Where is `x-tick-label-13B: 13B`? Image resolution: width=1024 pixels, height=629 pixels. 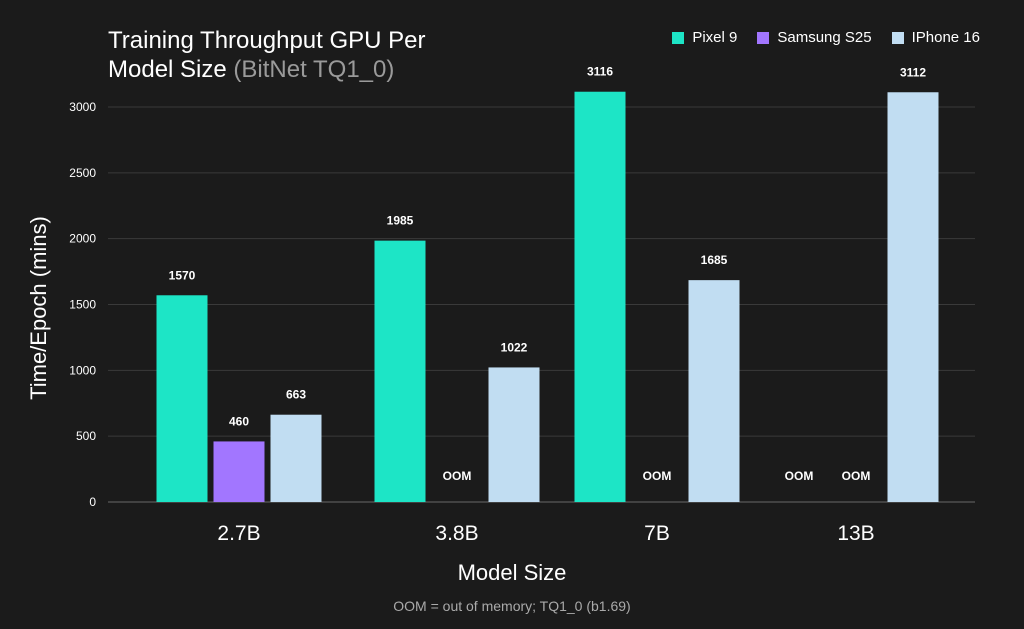 x-tick-label-13B: 13B is located at coordinates (855, 533).